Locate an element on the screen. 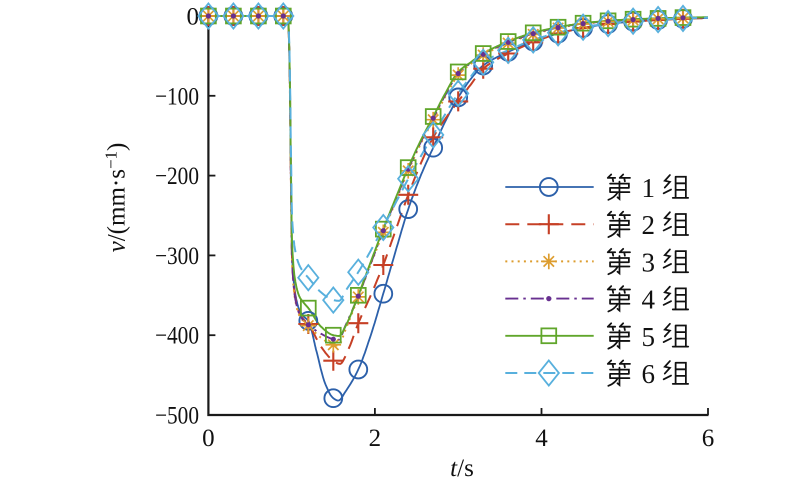  svg-text: 3 is located at coordinates (649, 262).